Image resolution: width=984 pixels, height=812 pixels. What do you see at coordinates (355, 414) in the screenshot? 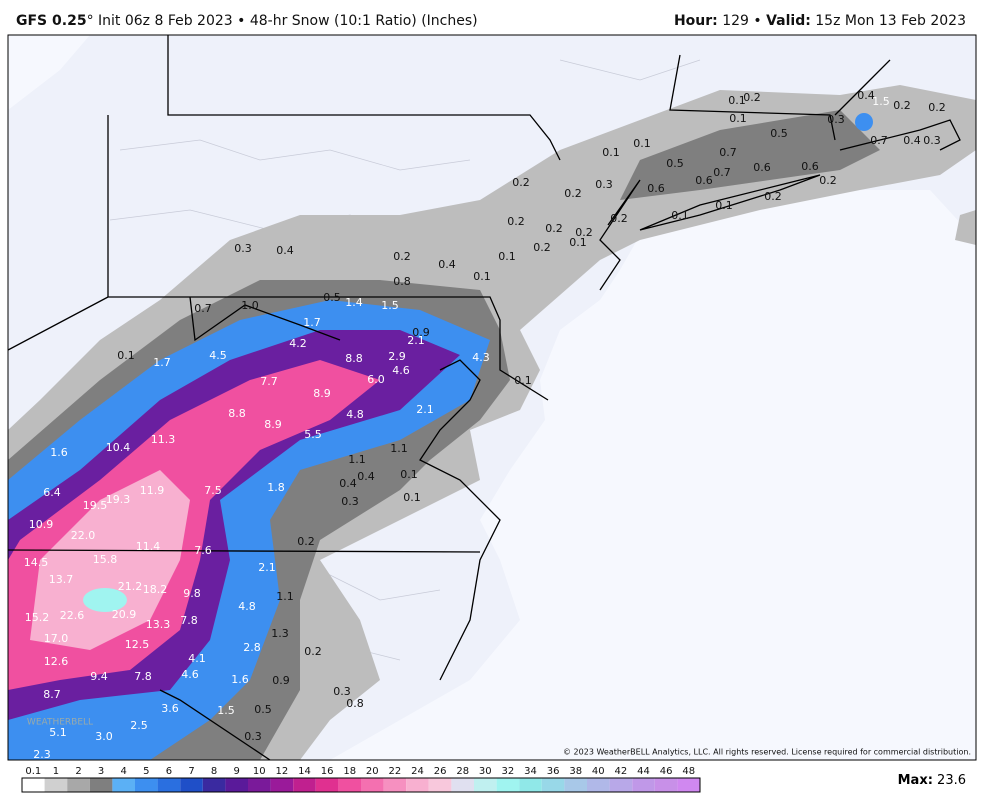
I see `snow-label: 4.8` at bounding box center [355, 414].